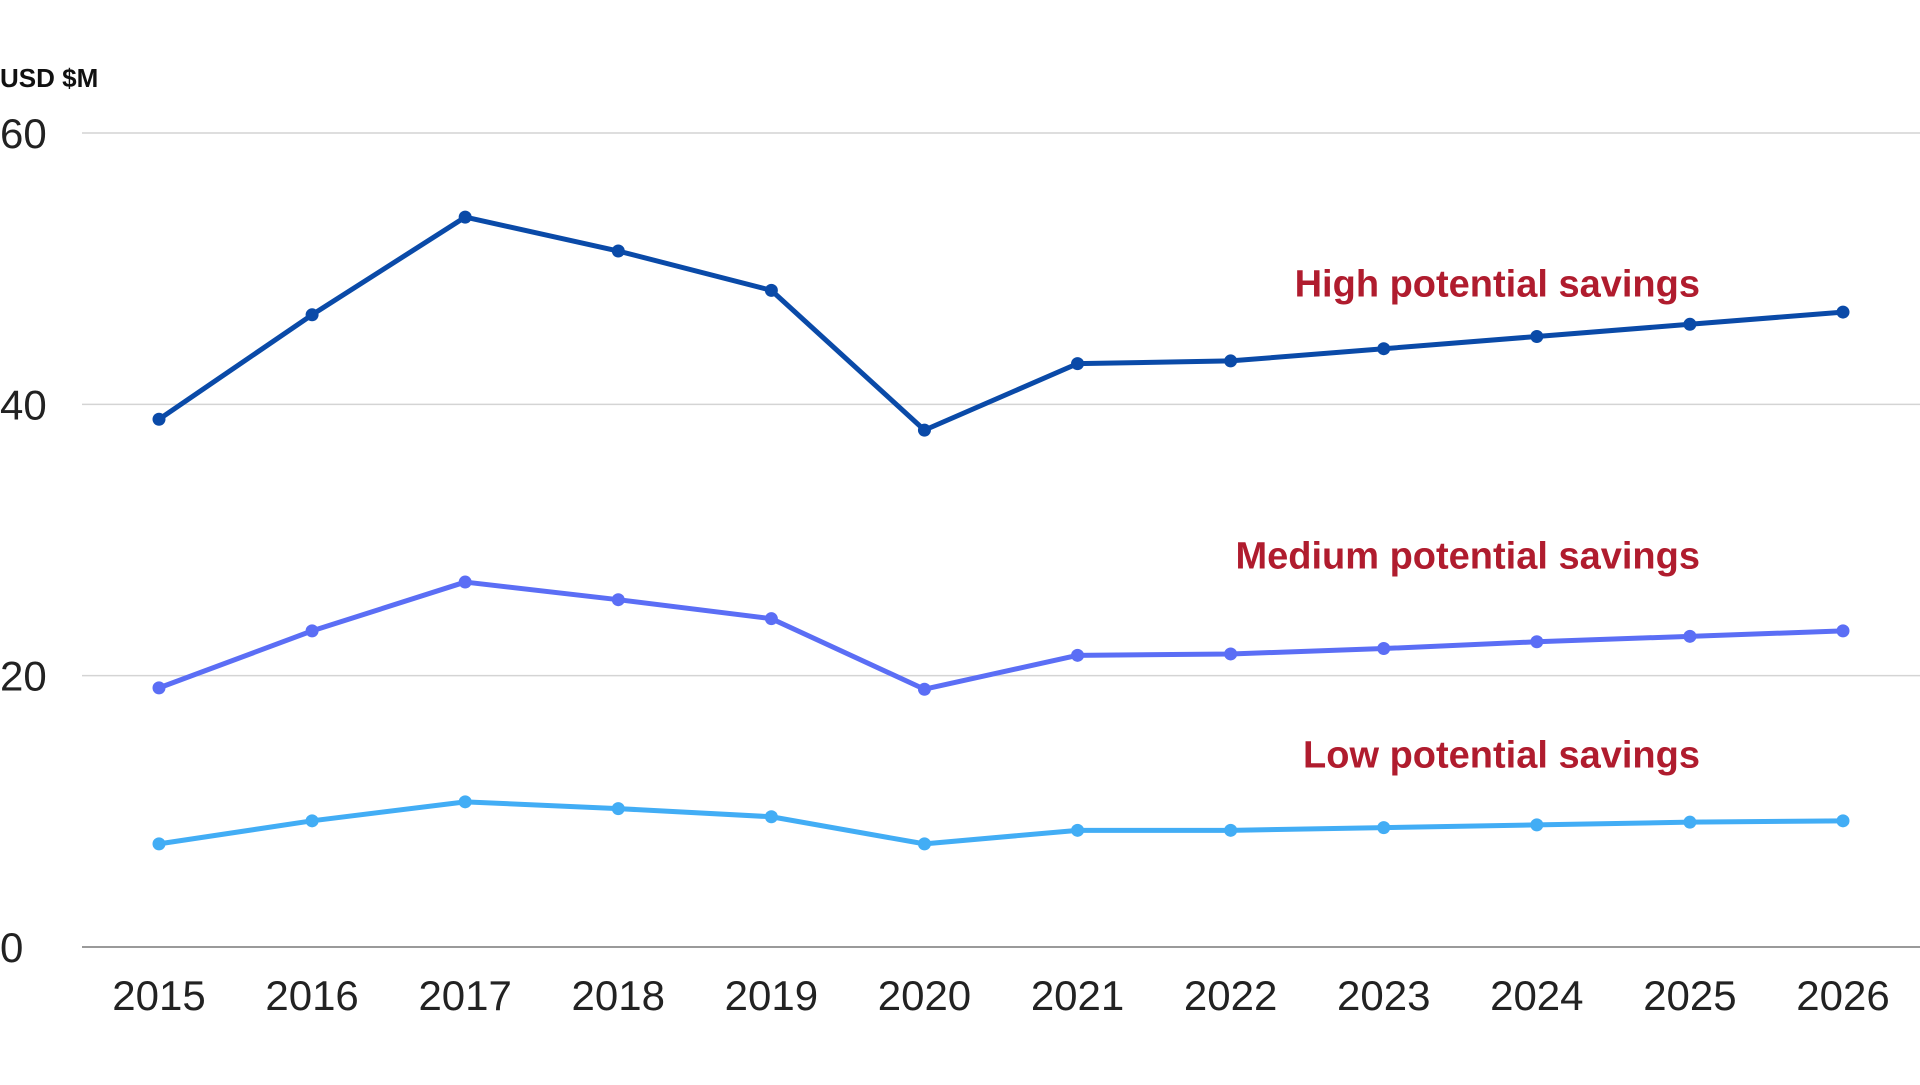  I want to click on y-axis-label: USD $M, so click(49, 78).